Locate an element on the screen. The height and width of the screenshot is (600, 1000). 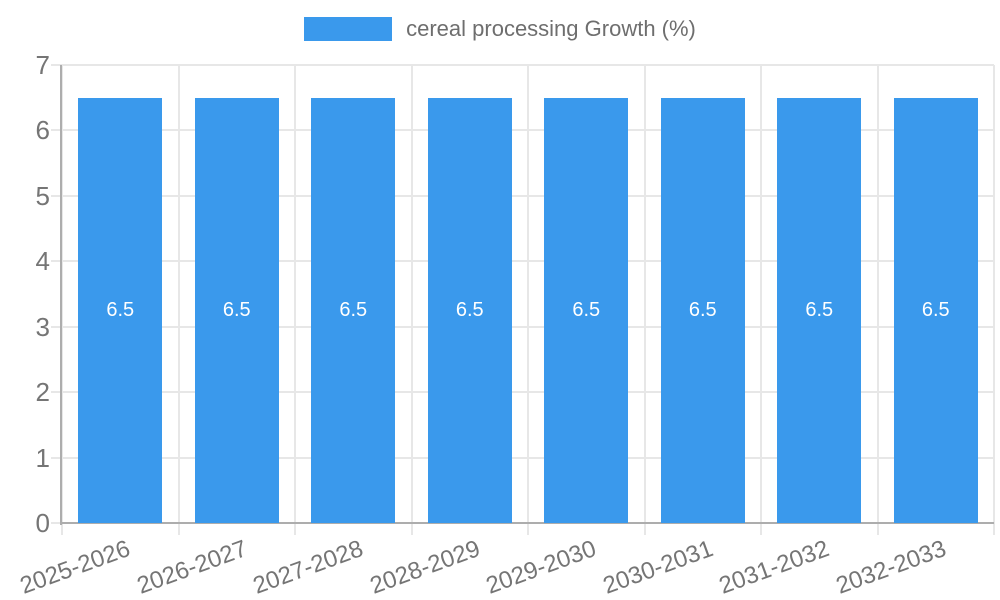
y-axis-tick-label: 2 is located at coordinates (42, 392).